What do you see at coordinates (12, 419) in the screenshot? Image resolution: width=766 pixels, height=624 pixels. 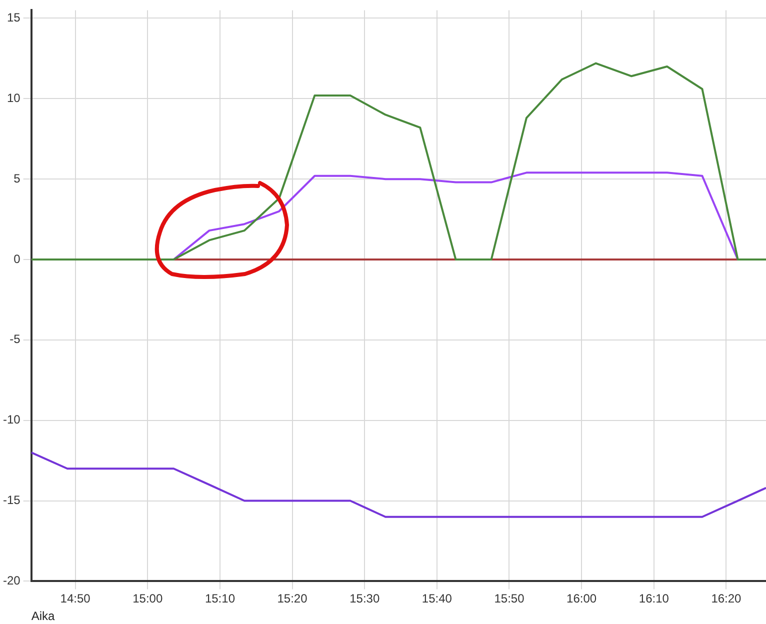 I see `y-tick-label: -10` at bounding box center [12, 419].